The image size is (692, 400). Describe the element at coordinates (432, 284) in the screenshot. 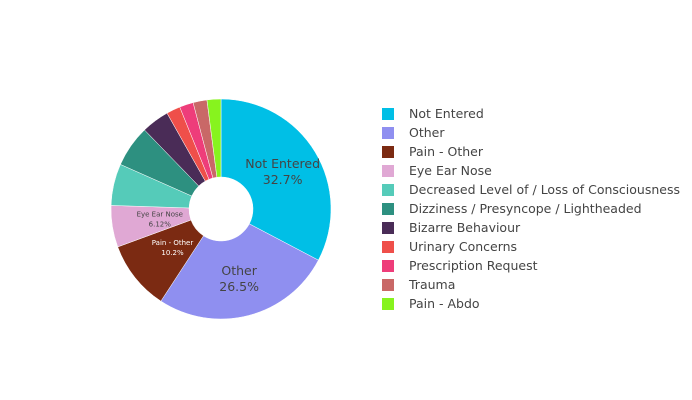

I see `legend-label: Trauma` at that location.